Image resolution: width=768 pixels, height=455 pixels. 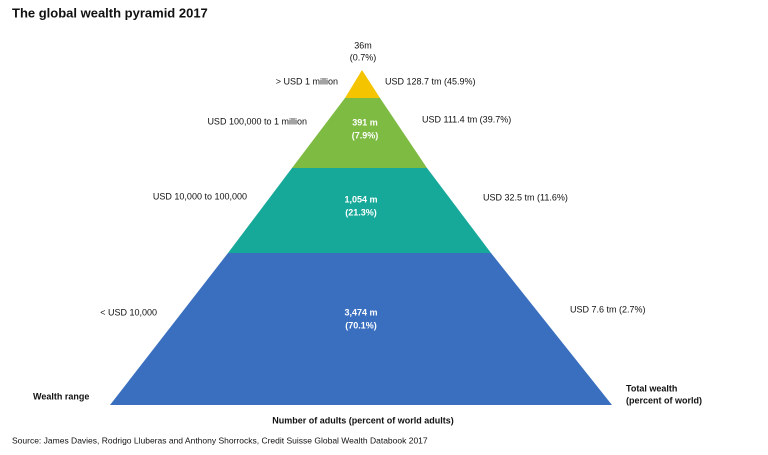 I want to click on adults-label: 1,054 m, so click(x=360, y=199).